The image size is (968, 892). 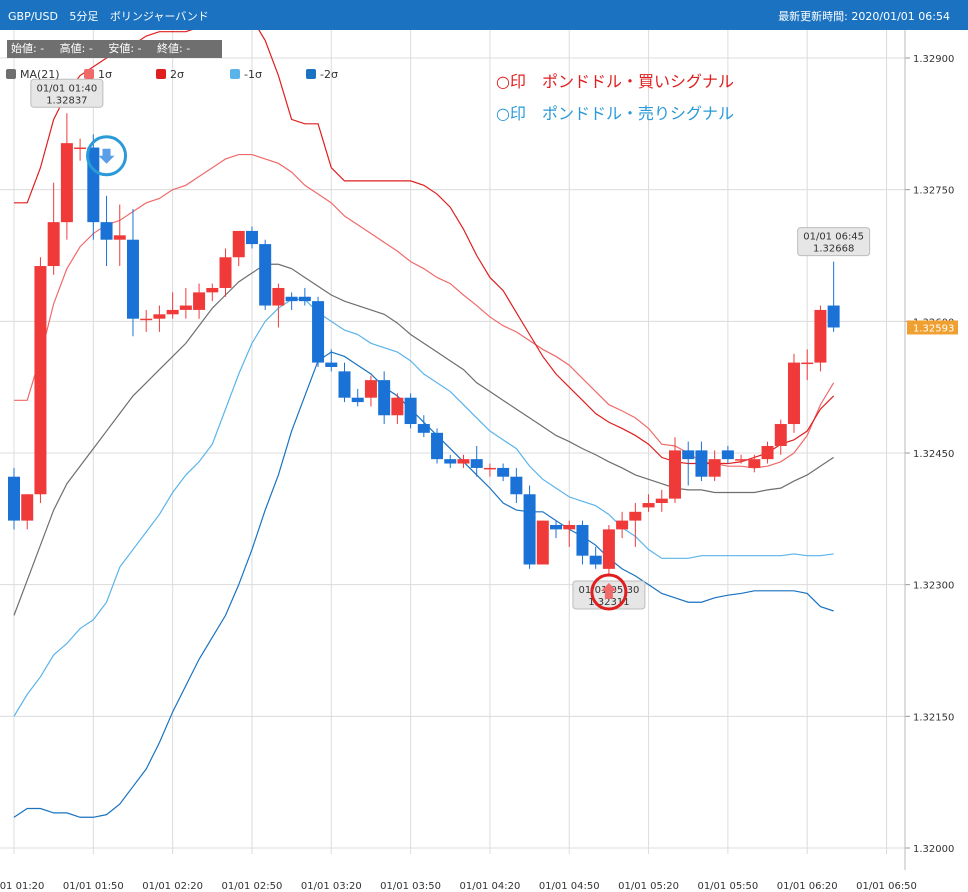 What do you see at coordinates (933, 191) in the screenshot?
I see `y-tick-label: 1.32750` at bounding box center [933, 191].